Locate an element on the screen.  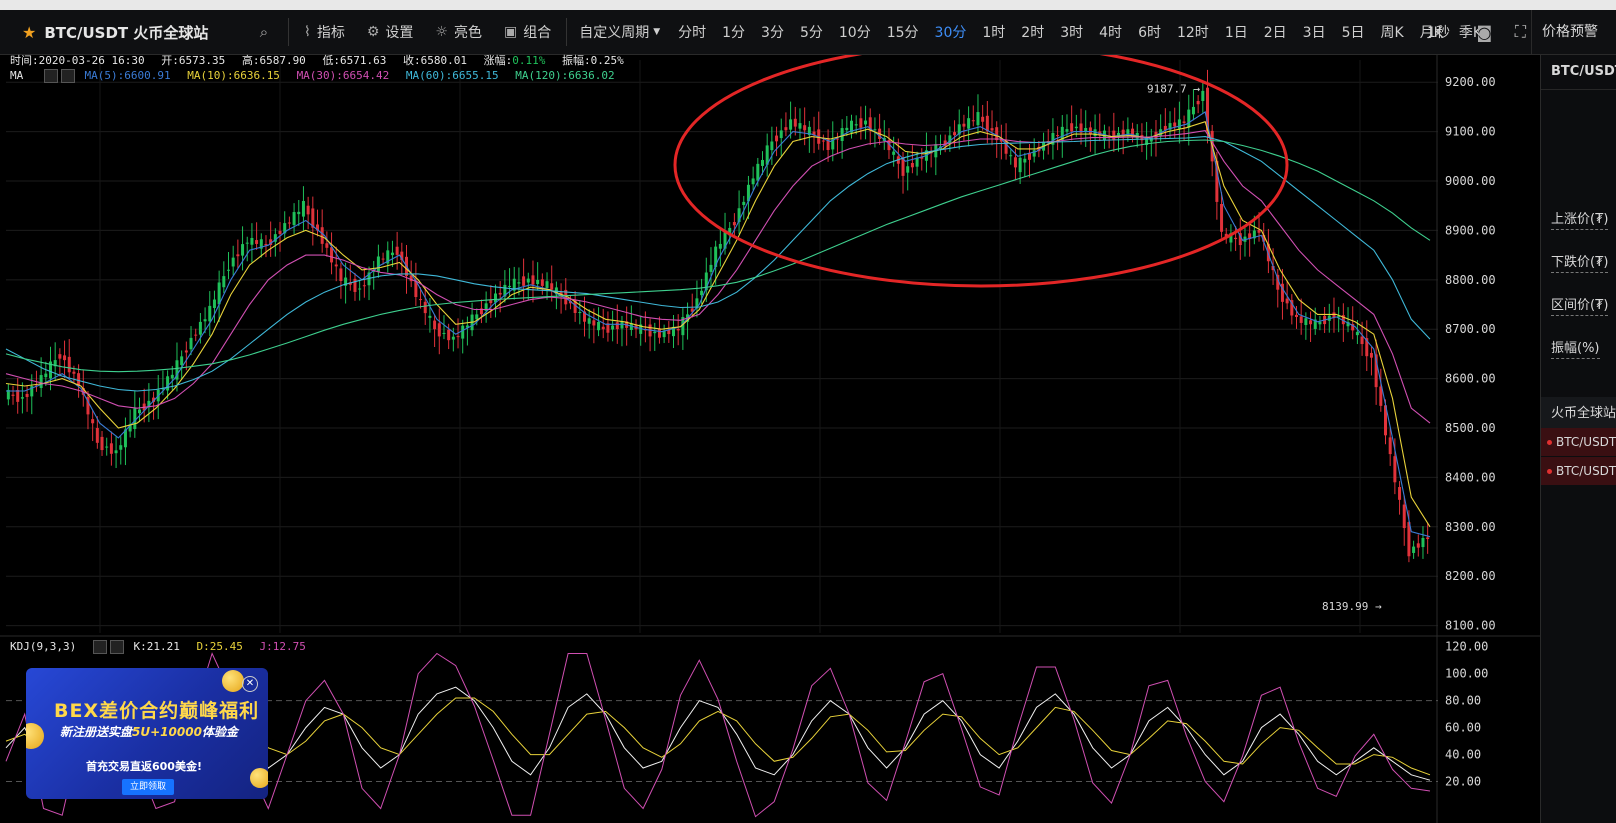
kdj-k-value: K:21.21 is located at coordinates (156, 646).